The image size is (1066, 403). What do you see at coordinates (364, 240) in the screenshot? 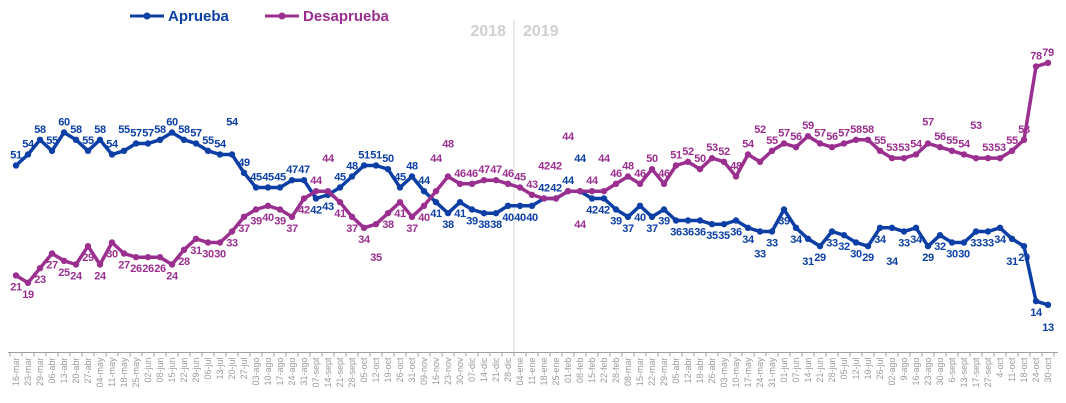
I see `data-label-desaprueba: 34` at bounding box center [364, 240].